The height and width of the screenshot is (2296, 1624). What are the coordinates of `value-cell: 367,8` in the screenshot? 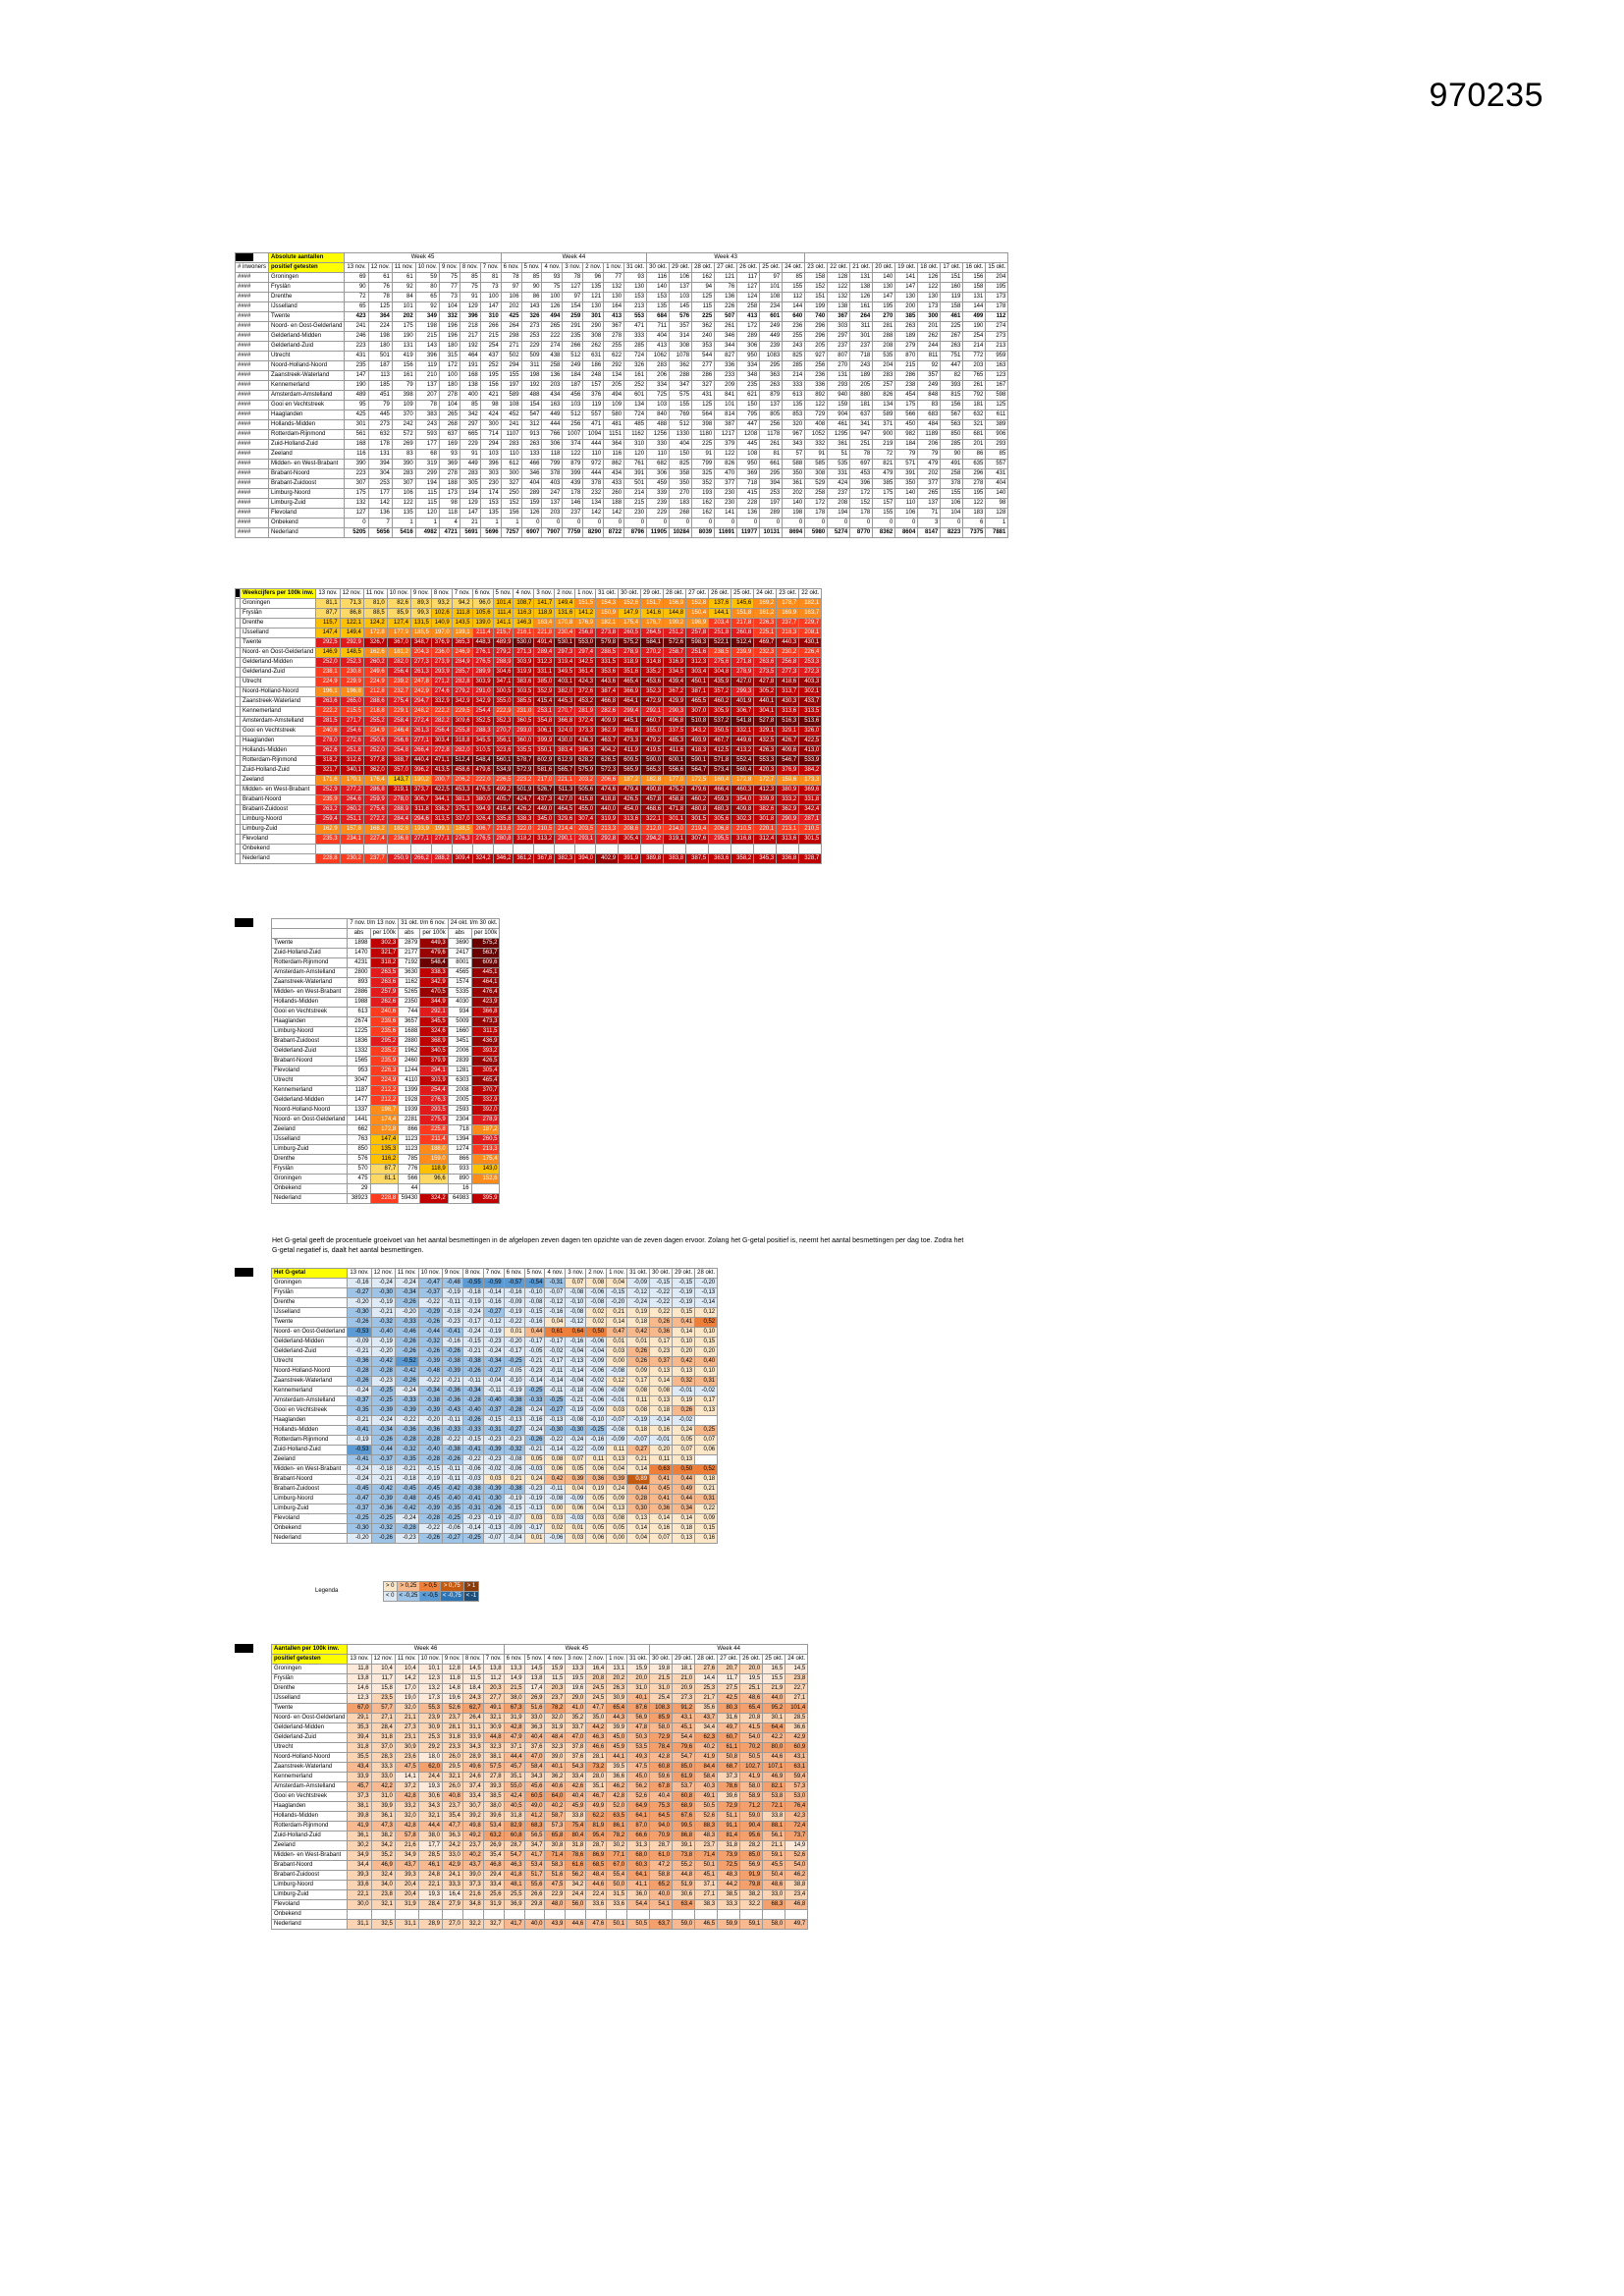 It's located at (544, 858).